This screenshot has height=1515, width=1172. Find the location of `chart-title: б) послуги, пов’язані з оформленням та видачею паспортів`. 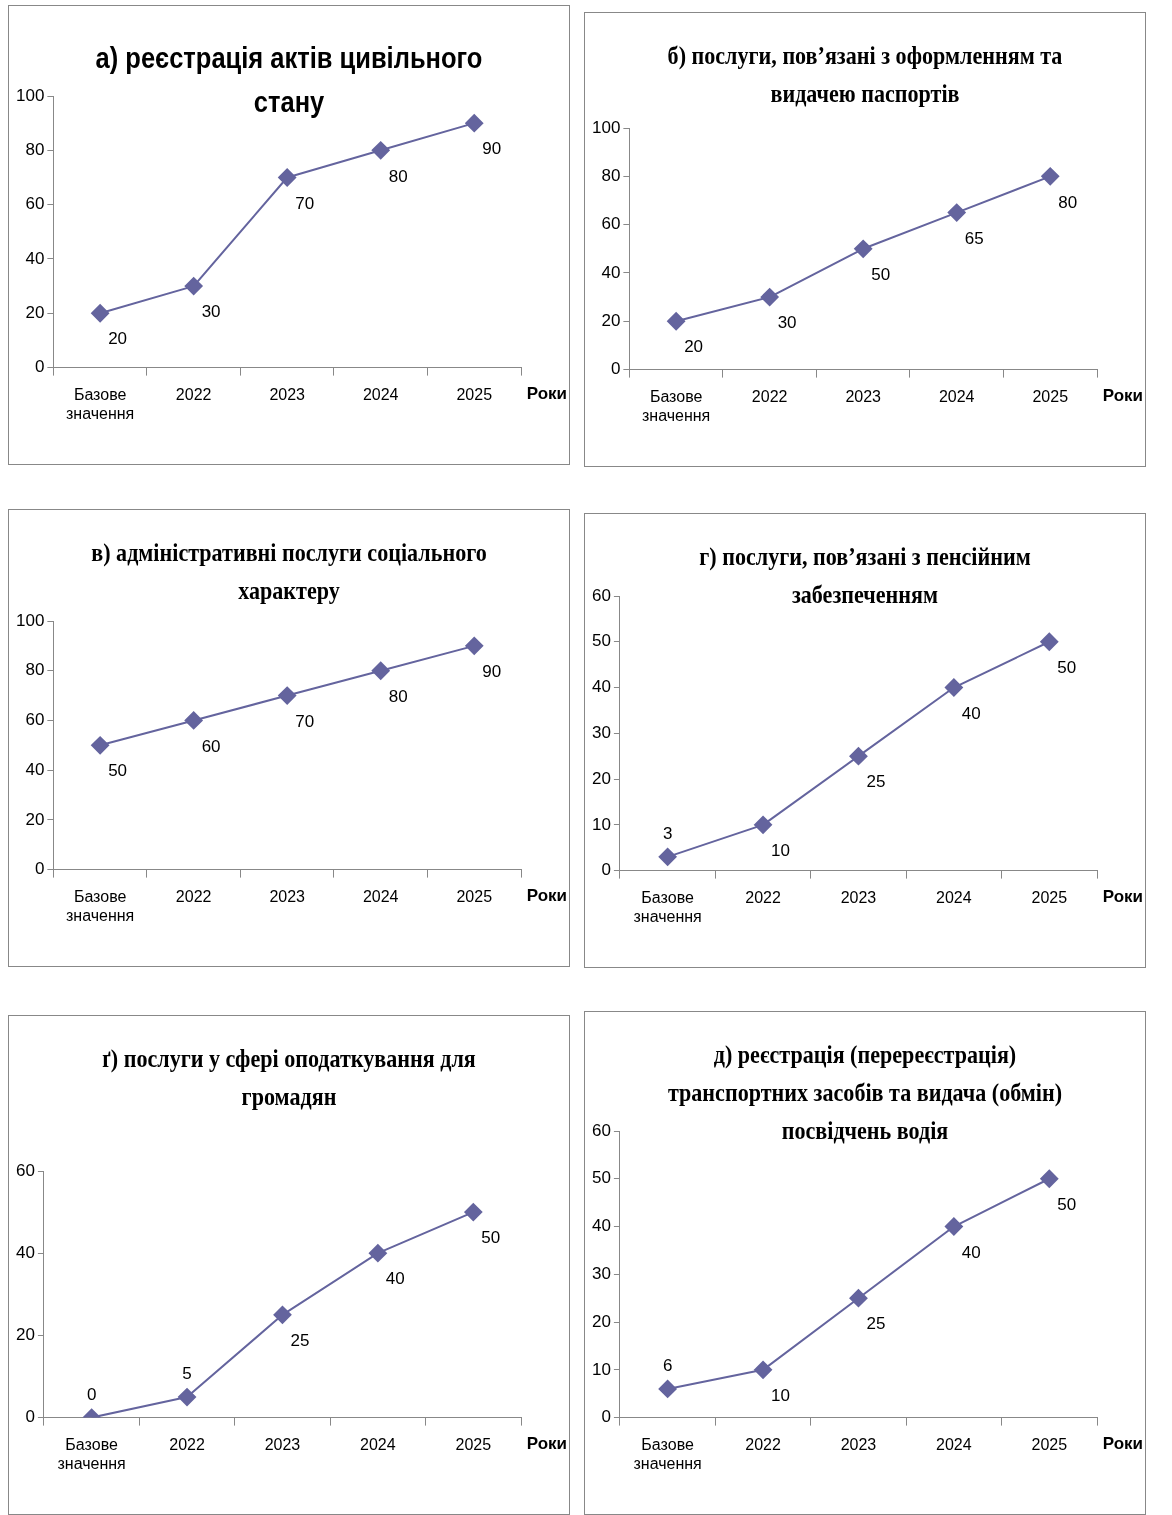

chart-title: б) послуги, пов’язані з оформленням та видачею паспортів is located at coordinates (865, 75).